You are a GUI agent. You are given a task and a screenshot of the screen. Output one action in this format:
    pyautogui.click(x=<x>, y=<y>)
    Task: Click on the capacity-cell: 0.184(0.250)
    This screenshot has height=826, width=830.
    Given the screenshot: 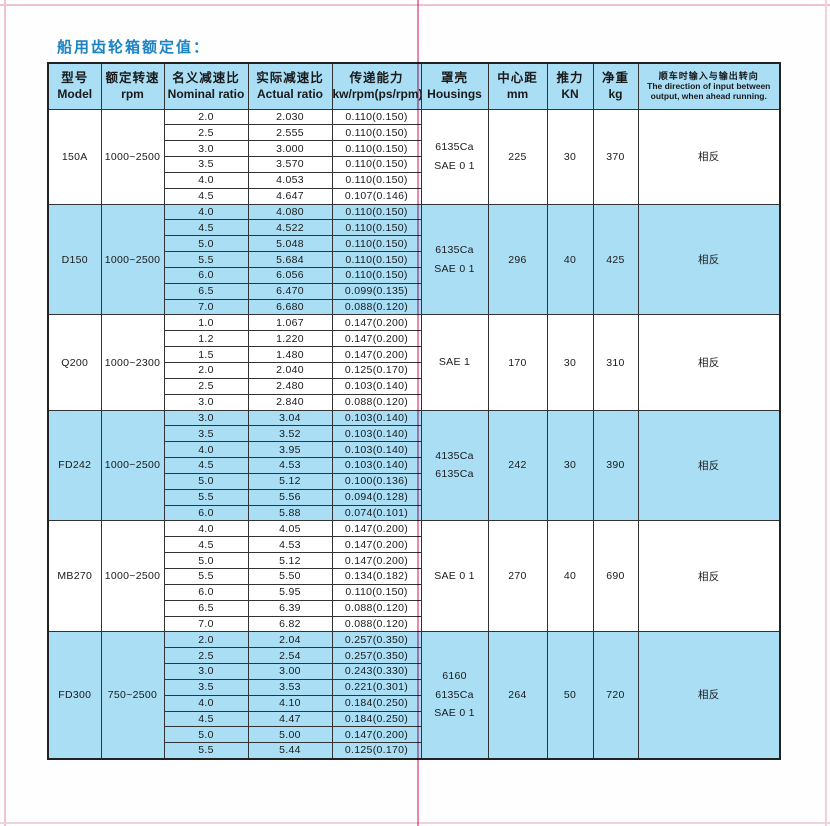 What is the action you would take?
    pyautogui.click(x=376, y=703)
    